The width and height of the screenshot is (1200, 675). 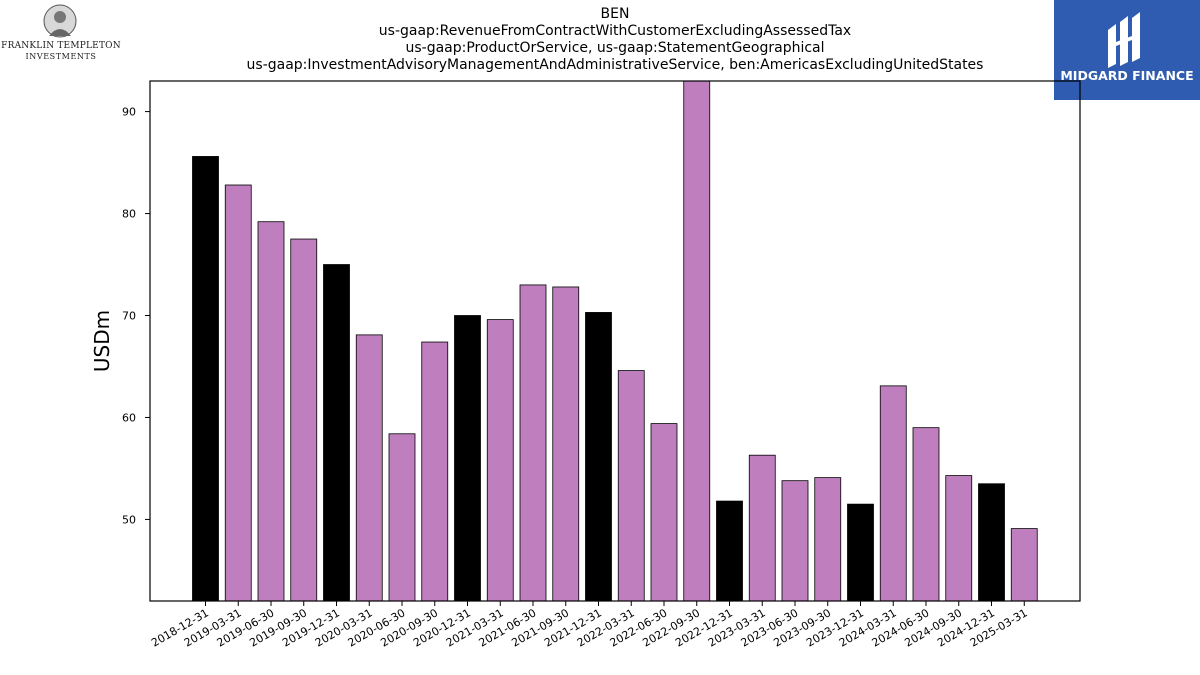 What do you see at coordinates (1127, 75) in the screenshot?
I see `midgard-finance-name: MIDGARD FINANCE` at bounding box center [1127, 75].